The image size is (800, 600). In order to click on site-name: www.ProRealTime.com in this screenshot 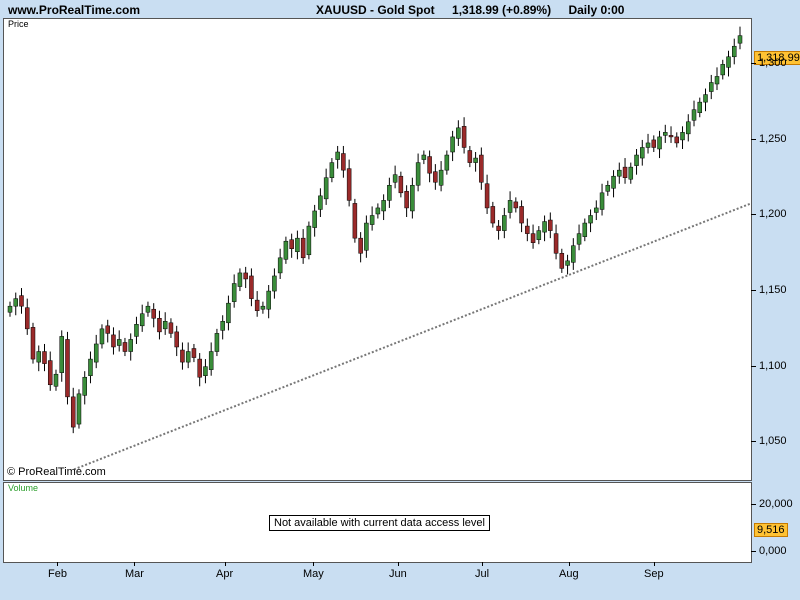, I will do `click(74, 10)`.